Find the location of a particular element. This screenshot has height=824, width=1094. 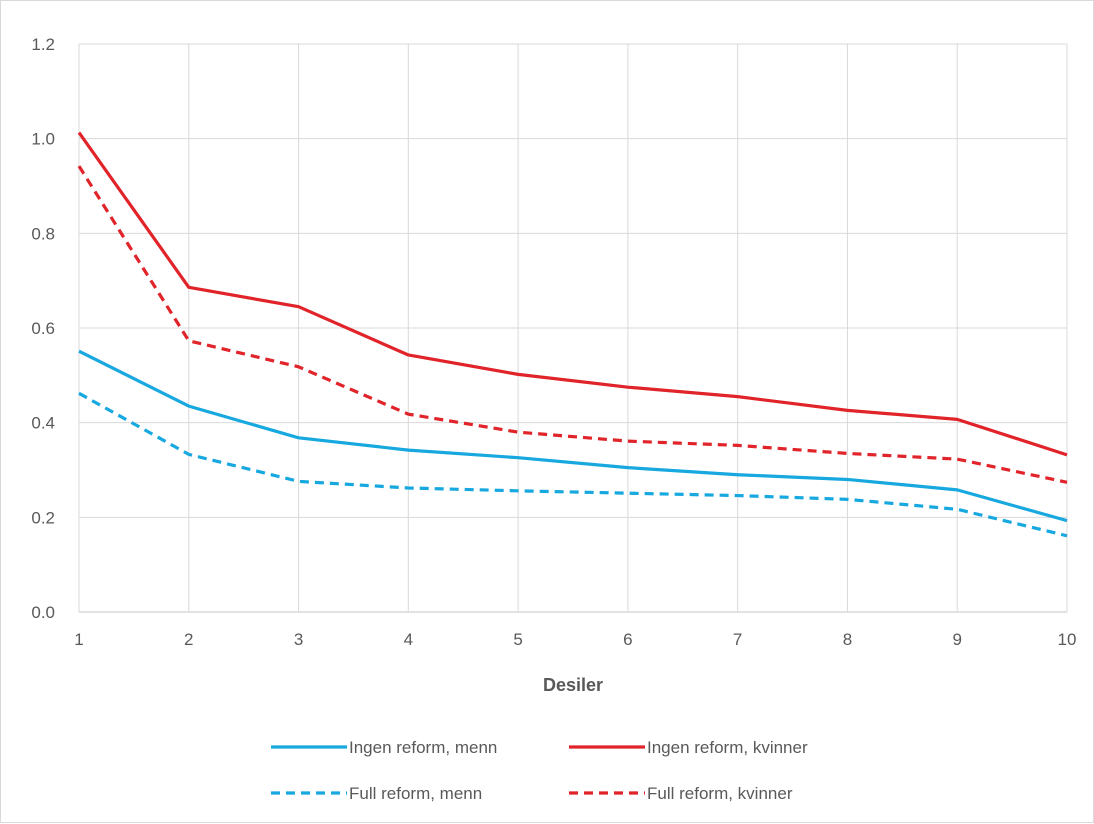

x-tick-label: 6 is located at coordinates (627, 639).